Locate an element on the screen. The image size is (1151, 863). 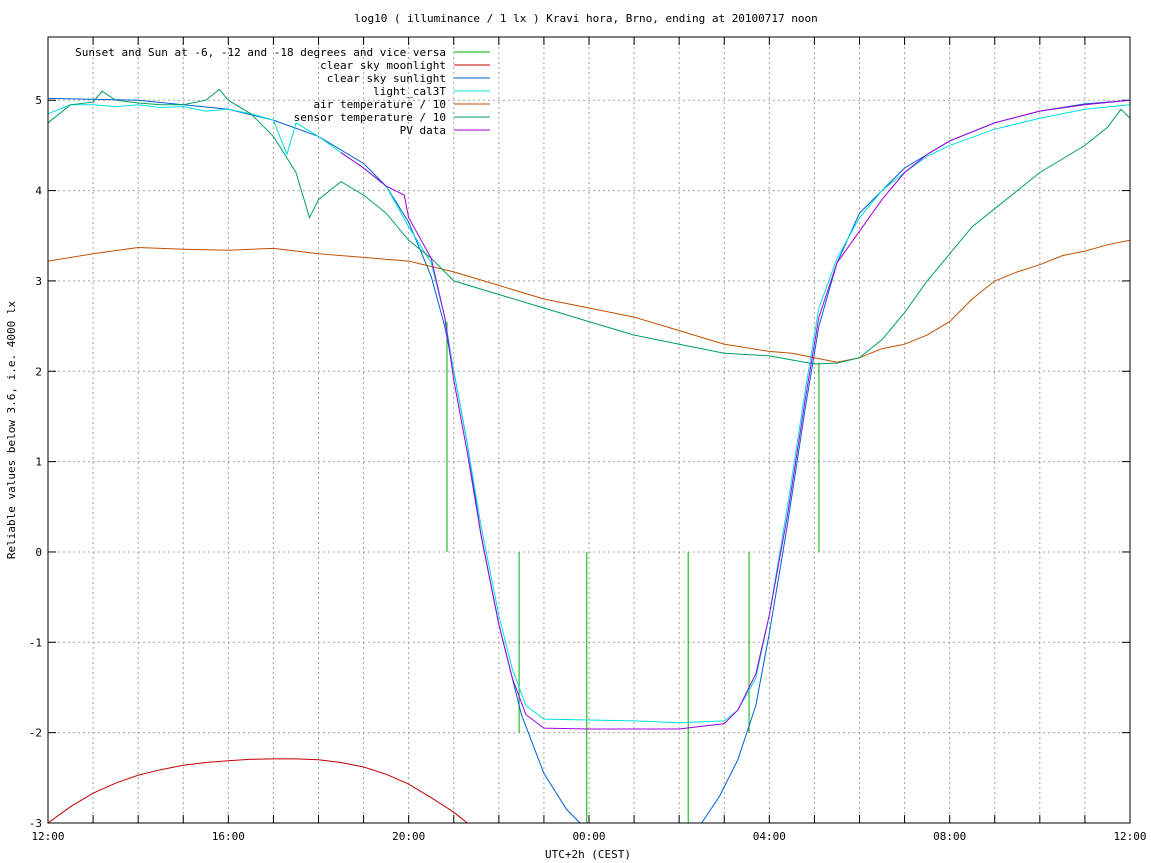
x-tick-label: 16:00 is located at coordinates (228, 836).